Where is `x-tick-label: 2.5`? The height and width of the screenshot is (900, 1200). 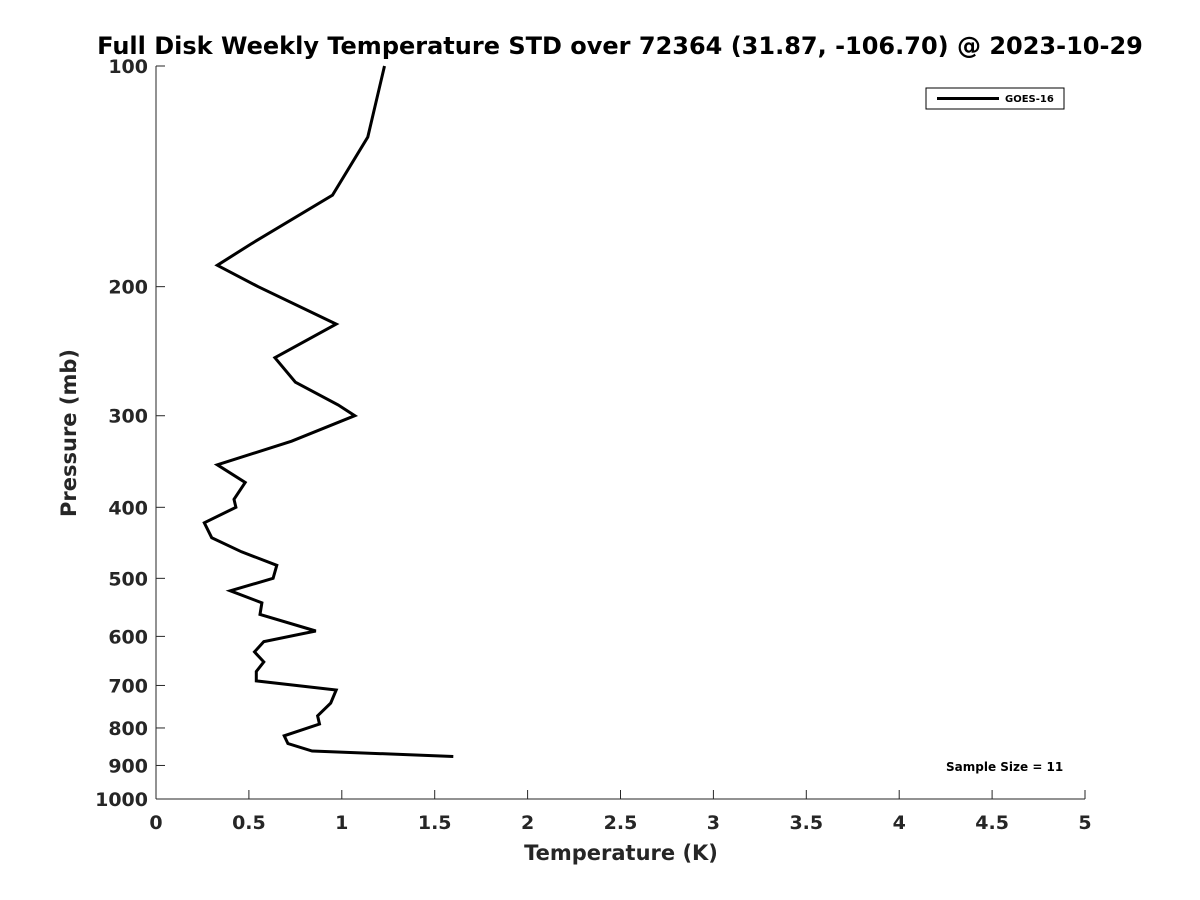 x-tick-label: 2.5 is located at coordinates (621, 823).